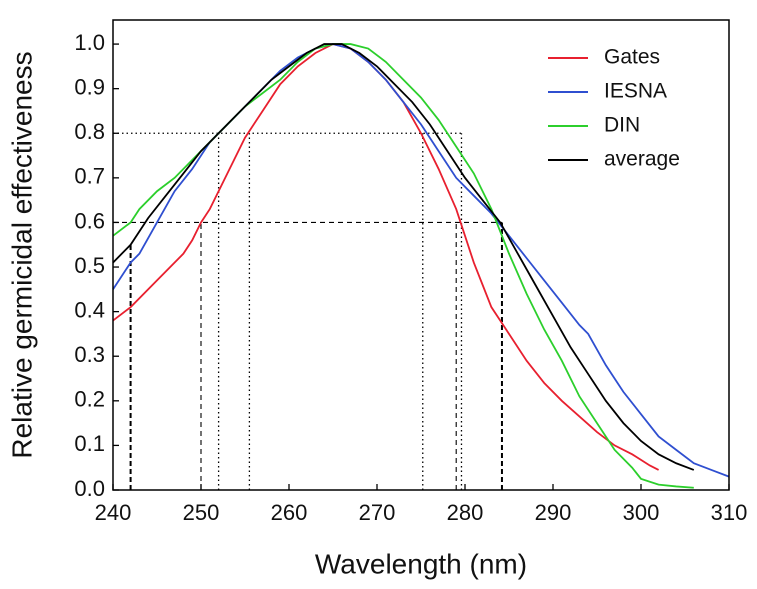  Describe the element at coordinates (642, 159) in the screenshot. I see `legend-label: average` at that location.